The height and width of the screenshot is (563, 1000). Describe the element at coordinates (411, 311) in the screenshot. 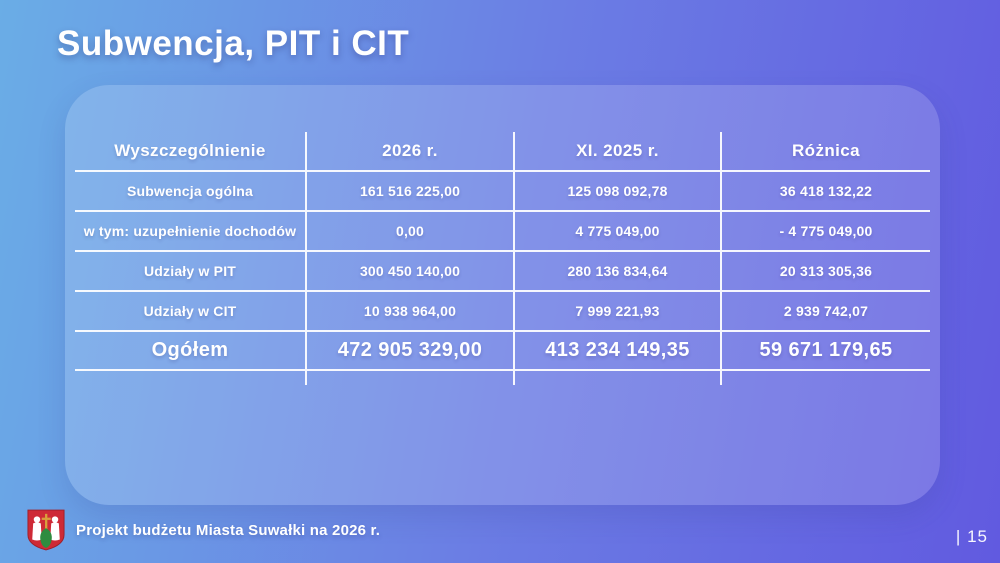

I see `row-value: 10 938 964,00` at that location.